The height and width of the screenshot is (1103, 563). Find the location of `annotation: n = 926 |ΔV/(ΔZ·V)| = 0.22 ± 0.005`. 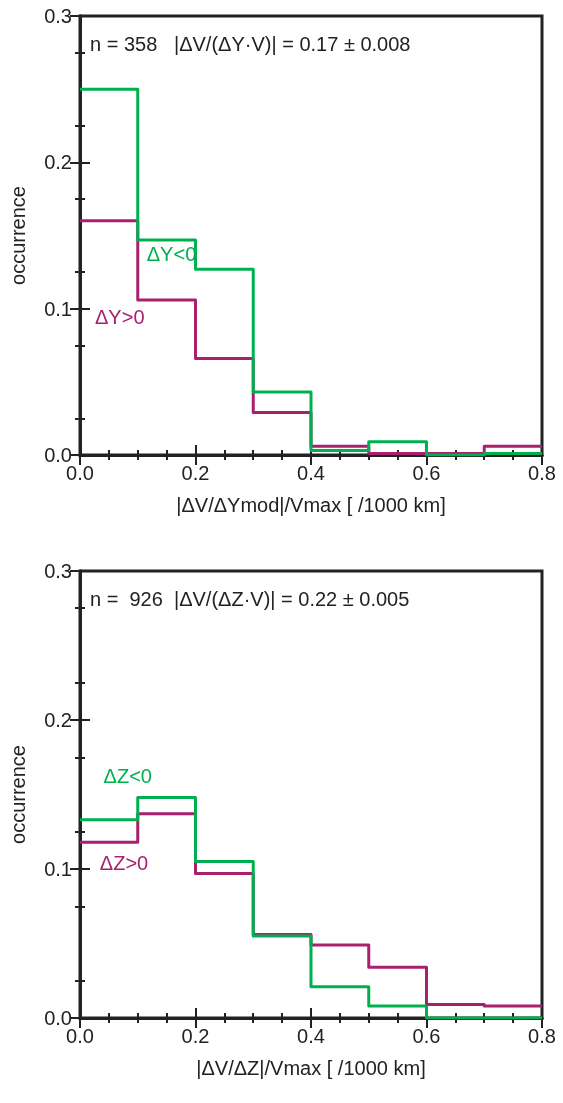

annotation: n = 926 |ΔV/(ΔZ·V)| = 0.22 ± 0.005 is located at coordinates (250, 599).